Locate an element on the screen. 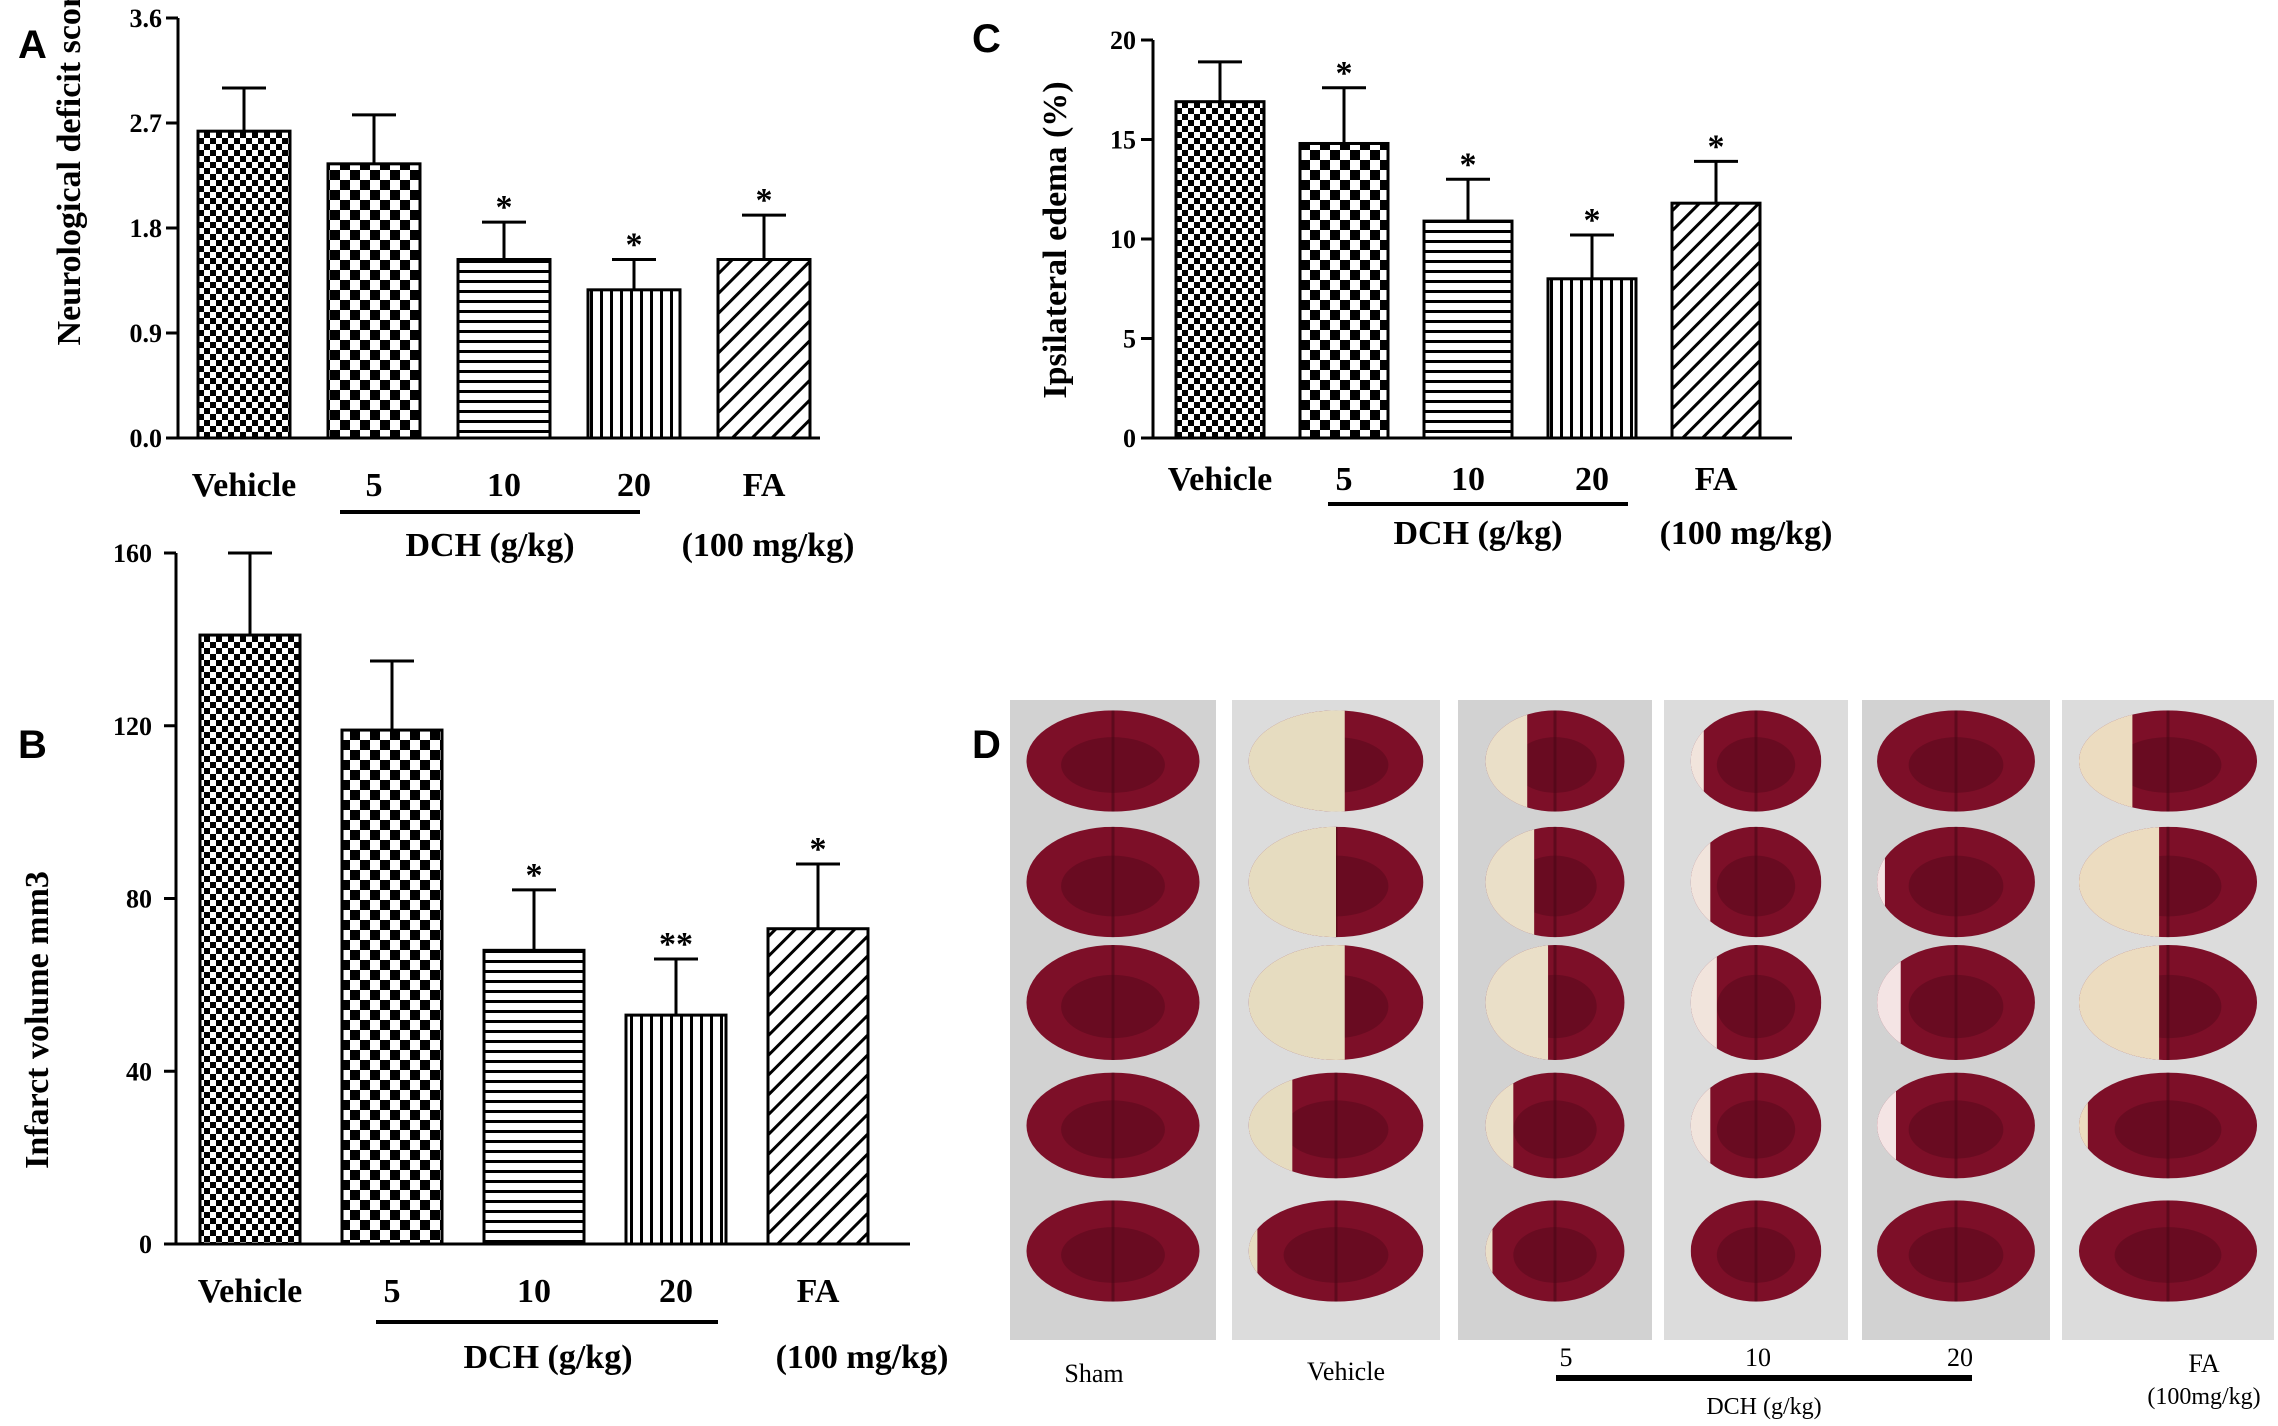 This screenshot has width=2278, height=1426. panel-a-y-title: Neurological deficit score is located at coordinates (69, 172).